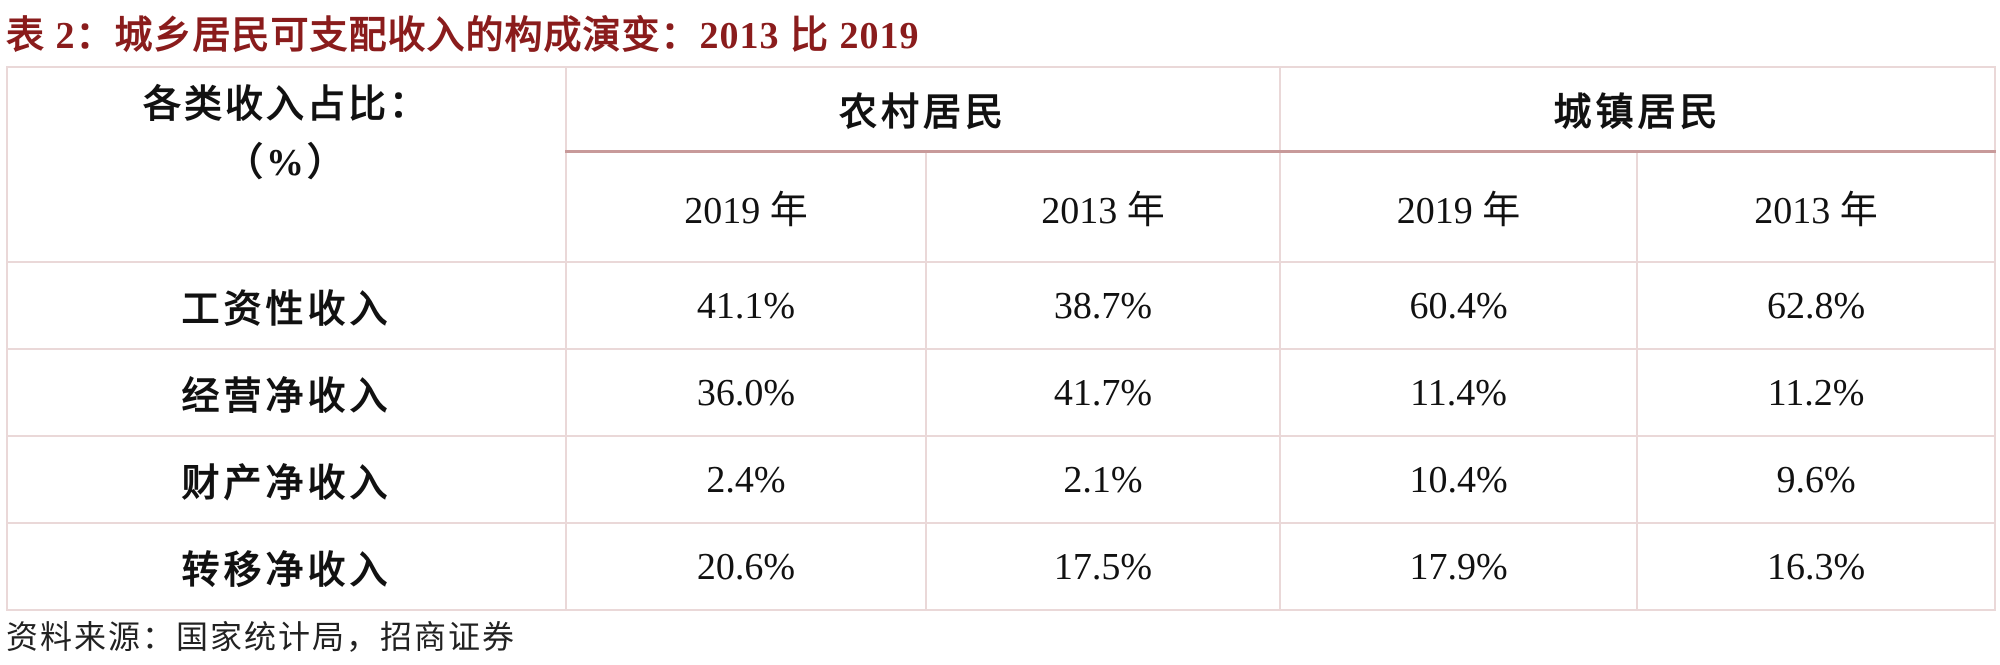  What do you see at coordinates (1103, 566) in the screenshot?
I see `cell: 17.5%` at bounding box center [1103, 566].